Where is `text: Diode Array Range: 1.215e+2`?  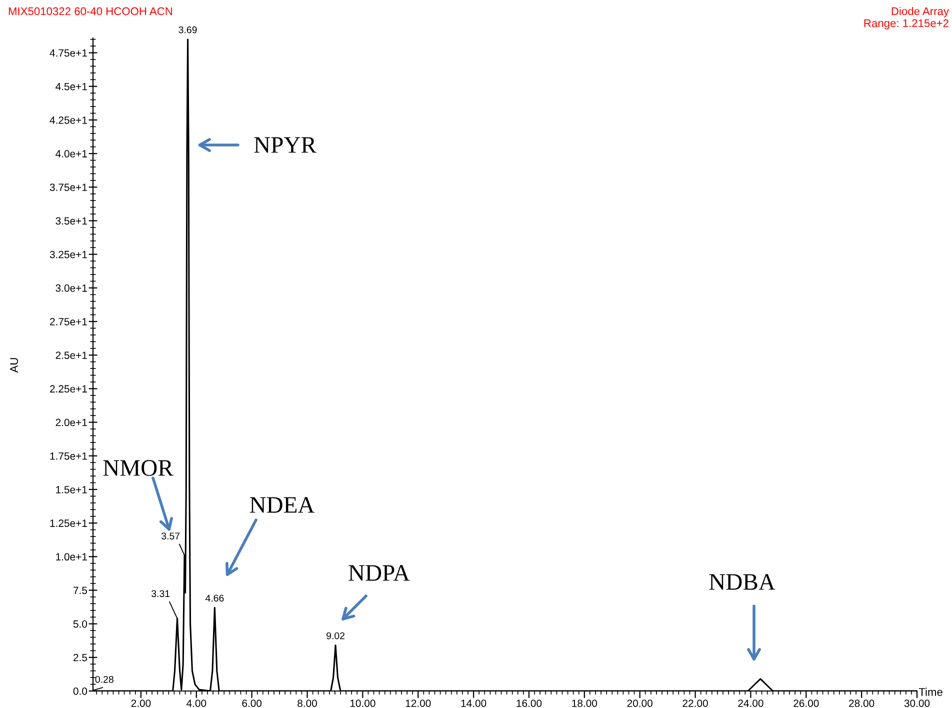 text: Diode Array Range: 1.215e+2 is located at coordinates (906, 18).